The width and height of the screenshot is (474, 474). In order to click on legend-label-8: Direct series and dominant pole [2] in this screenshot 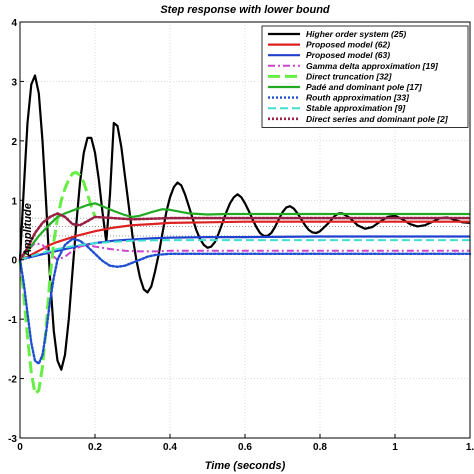, I will do `click(377, 119)`.